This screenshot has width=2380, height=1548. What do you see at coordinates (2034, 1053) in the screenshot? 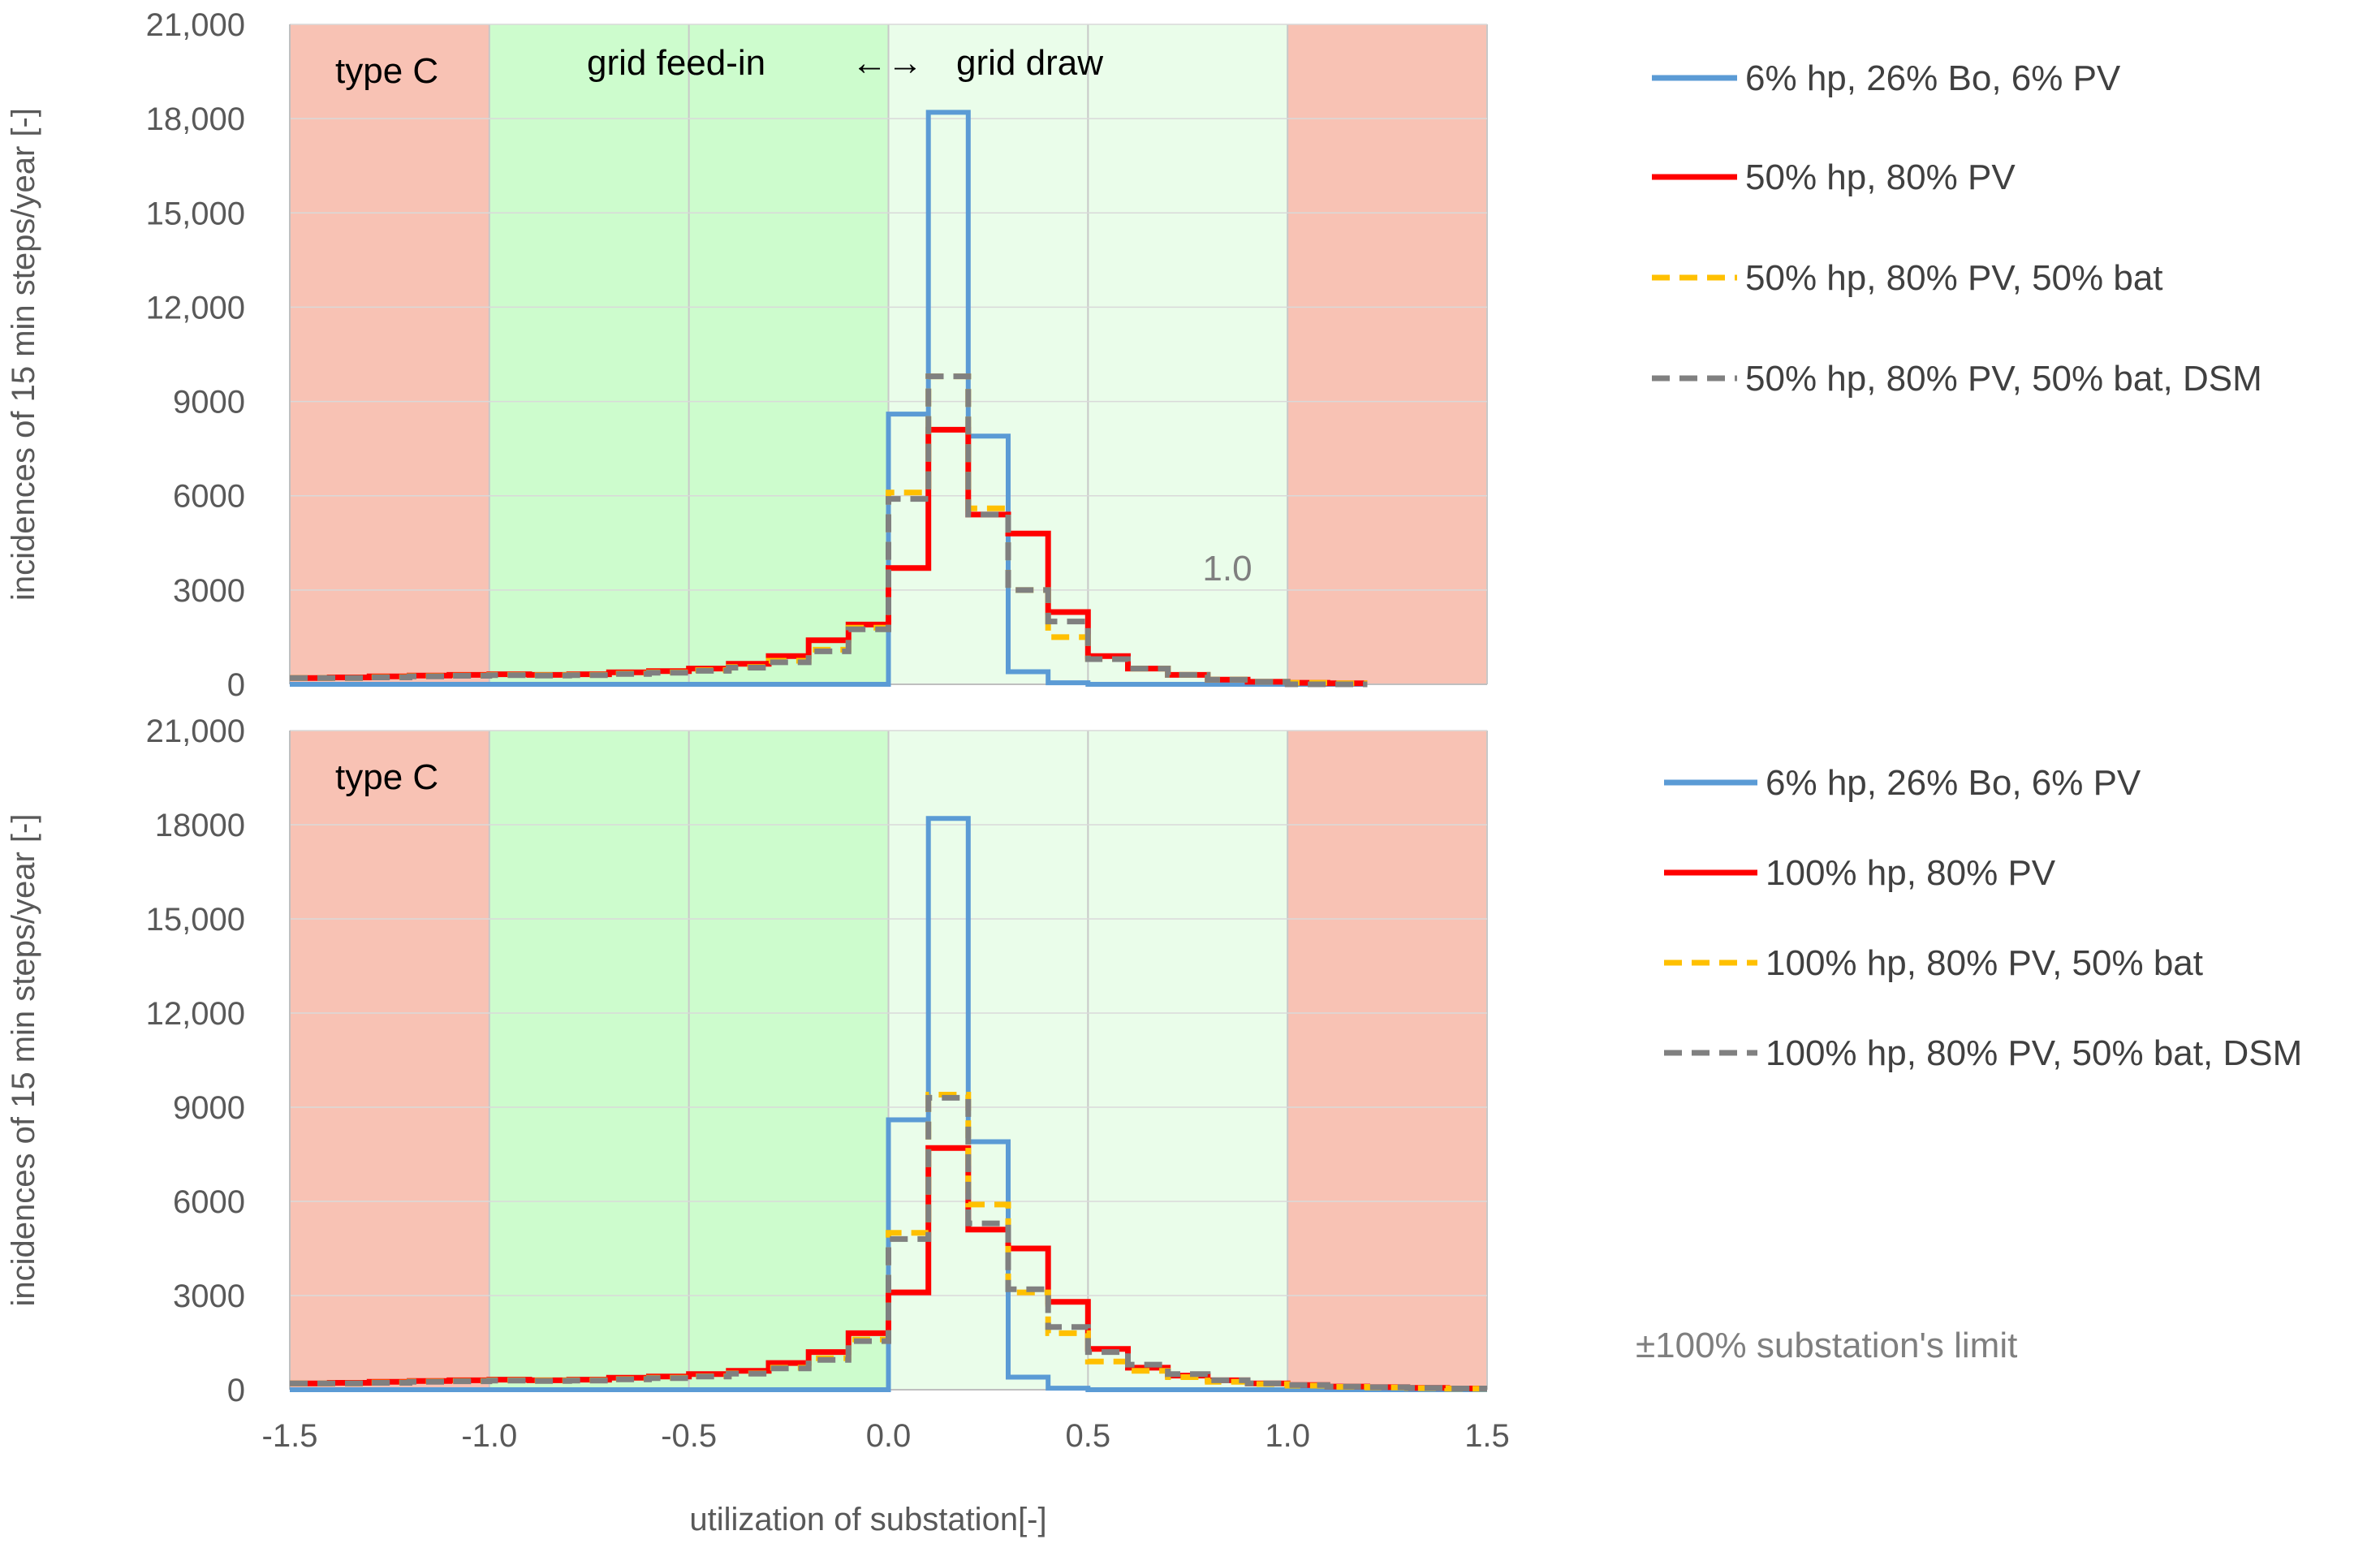
I see `legend-entry-label: 100% hp, 80% PV, 50% bat, DSM` at bounding box center [2034, 1053].